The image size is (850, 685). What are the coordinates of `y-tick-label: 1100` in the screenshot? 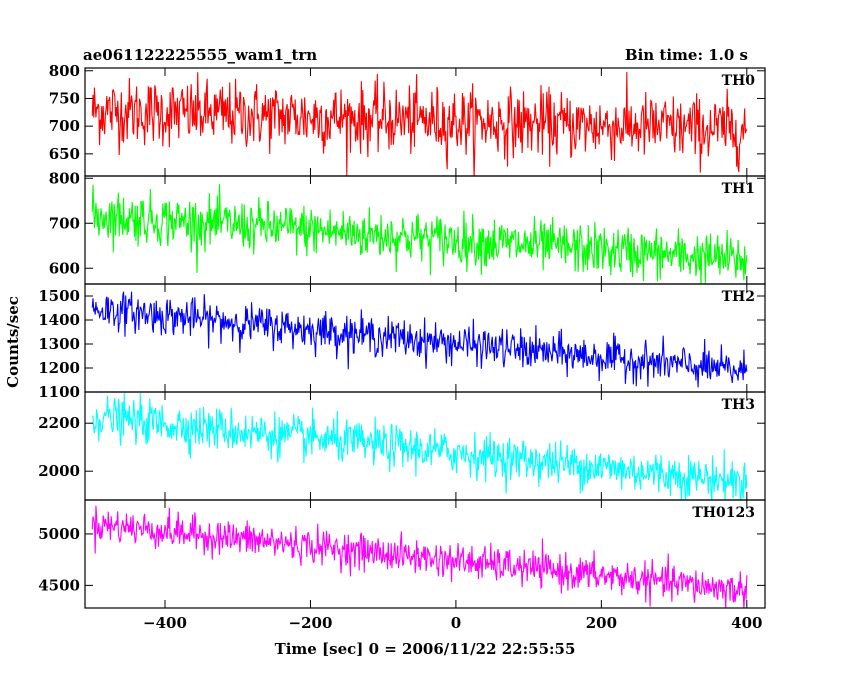 It's located at (59, 392).